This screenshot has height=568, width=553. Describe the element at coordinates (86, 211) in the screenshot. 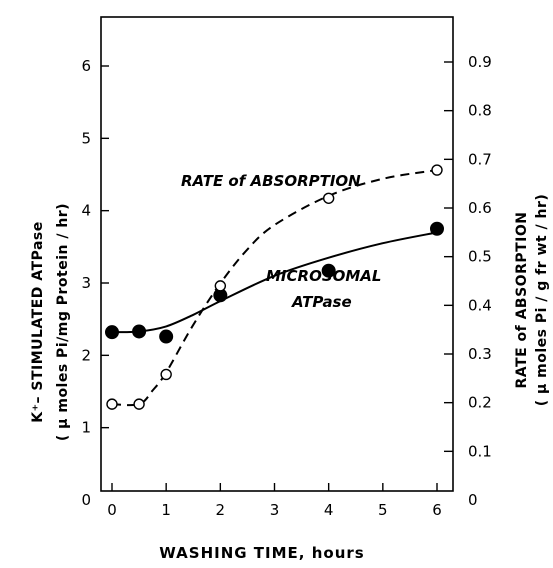

I see `y-left-tick-label-4: 4` at that location.